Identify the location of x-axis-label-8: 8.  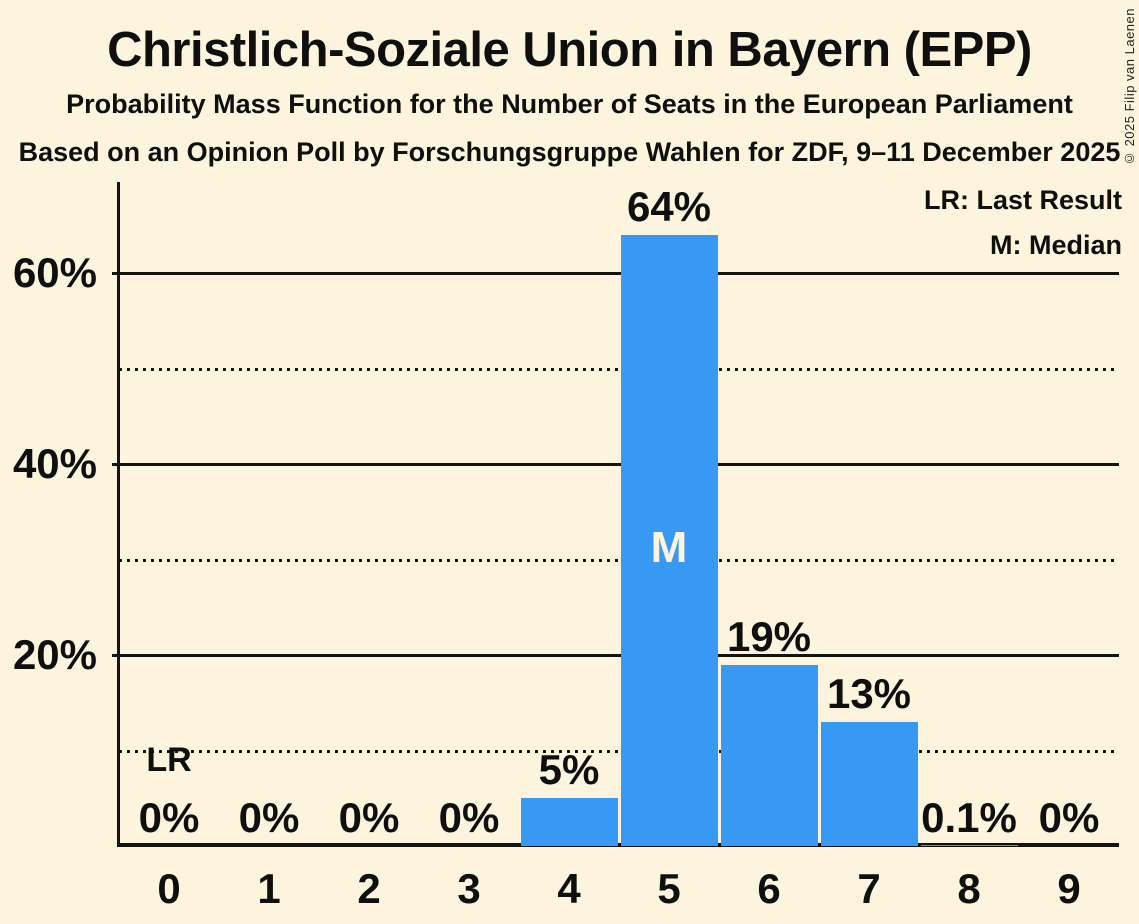
(969, 888).